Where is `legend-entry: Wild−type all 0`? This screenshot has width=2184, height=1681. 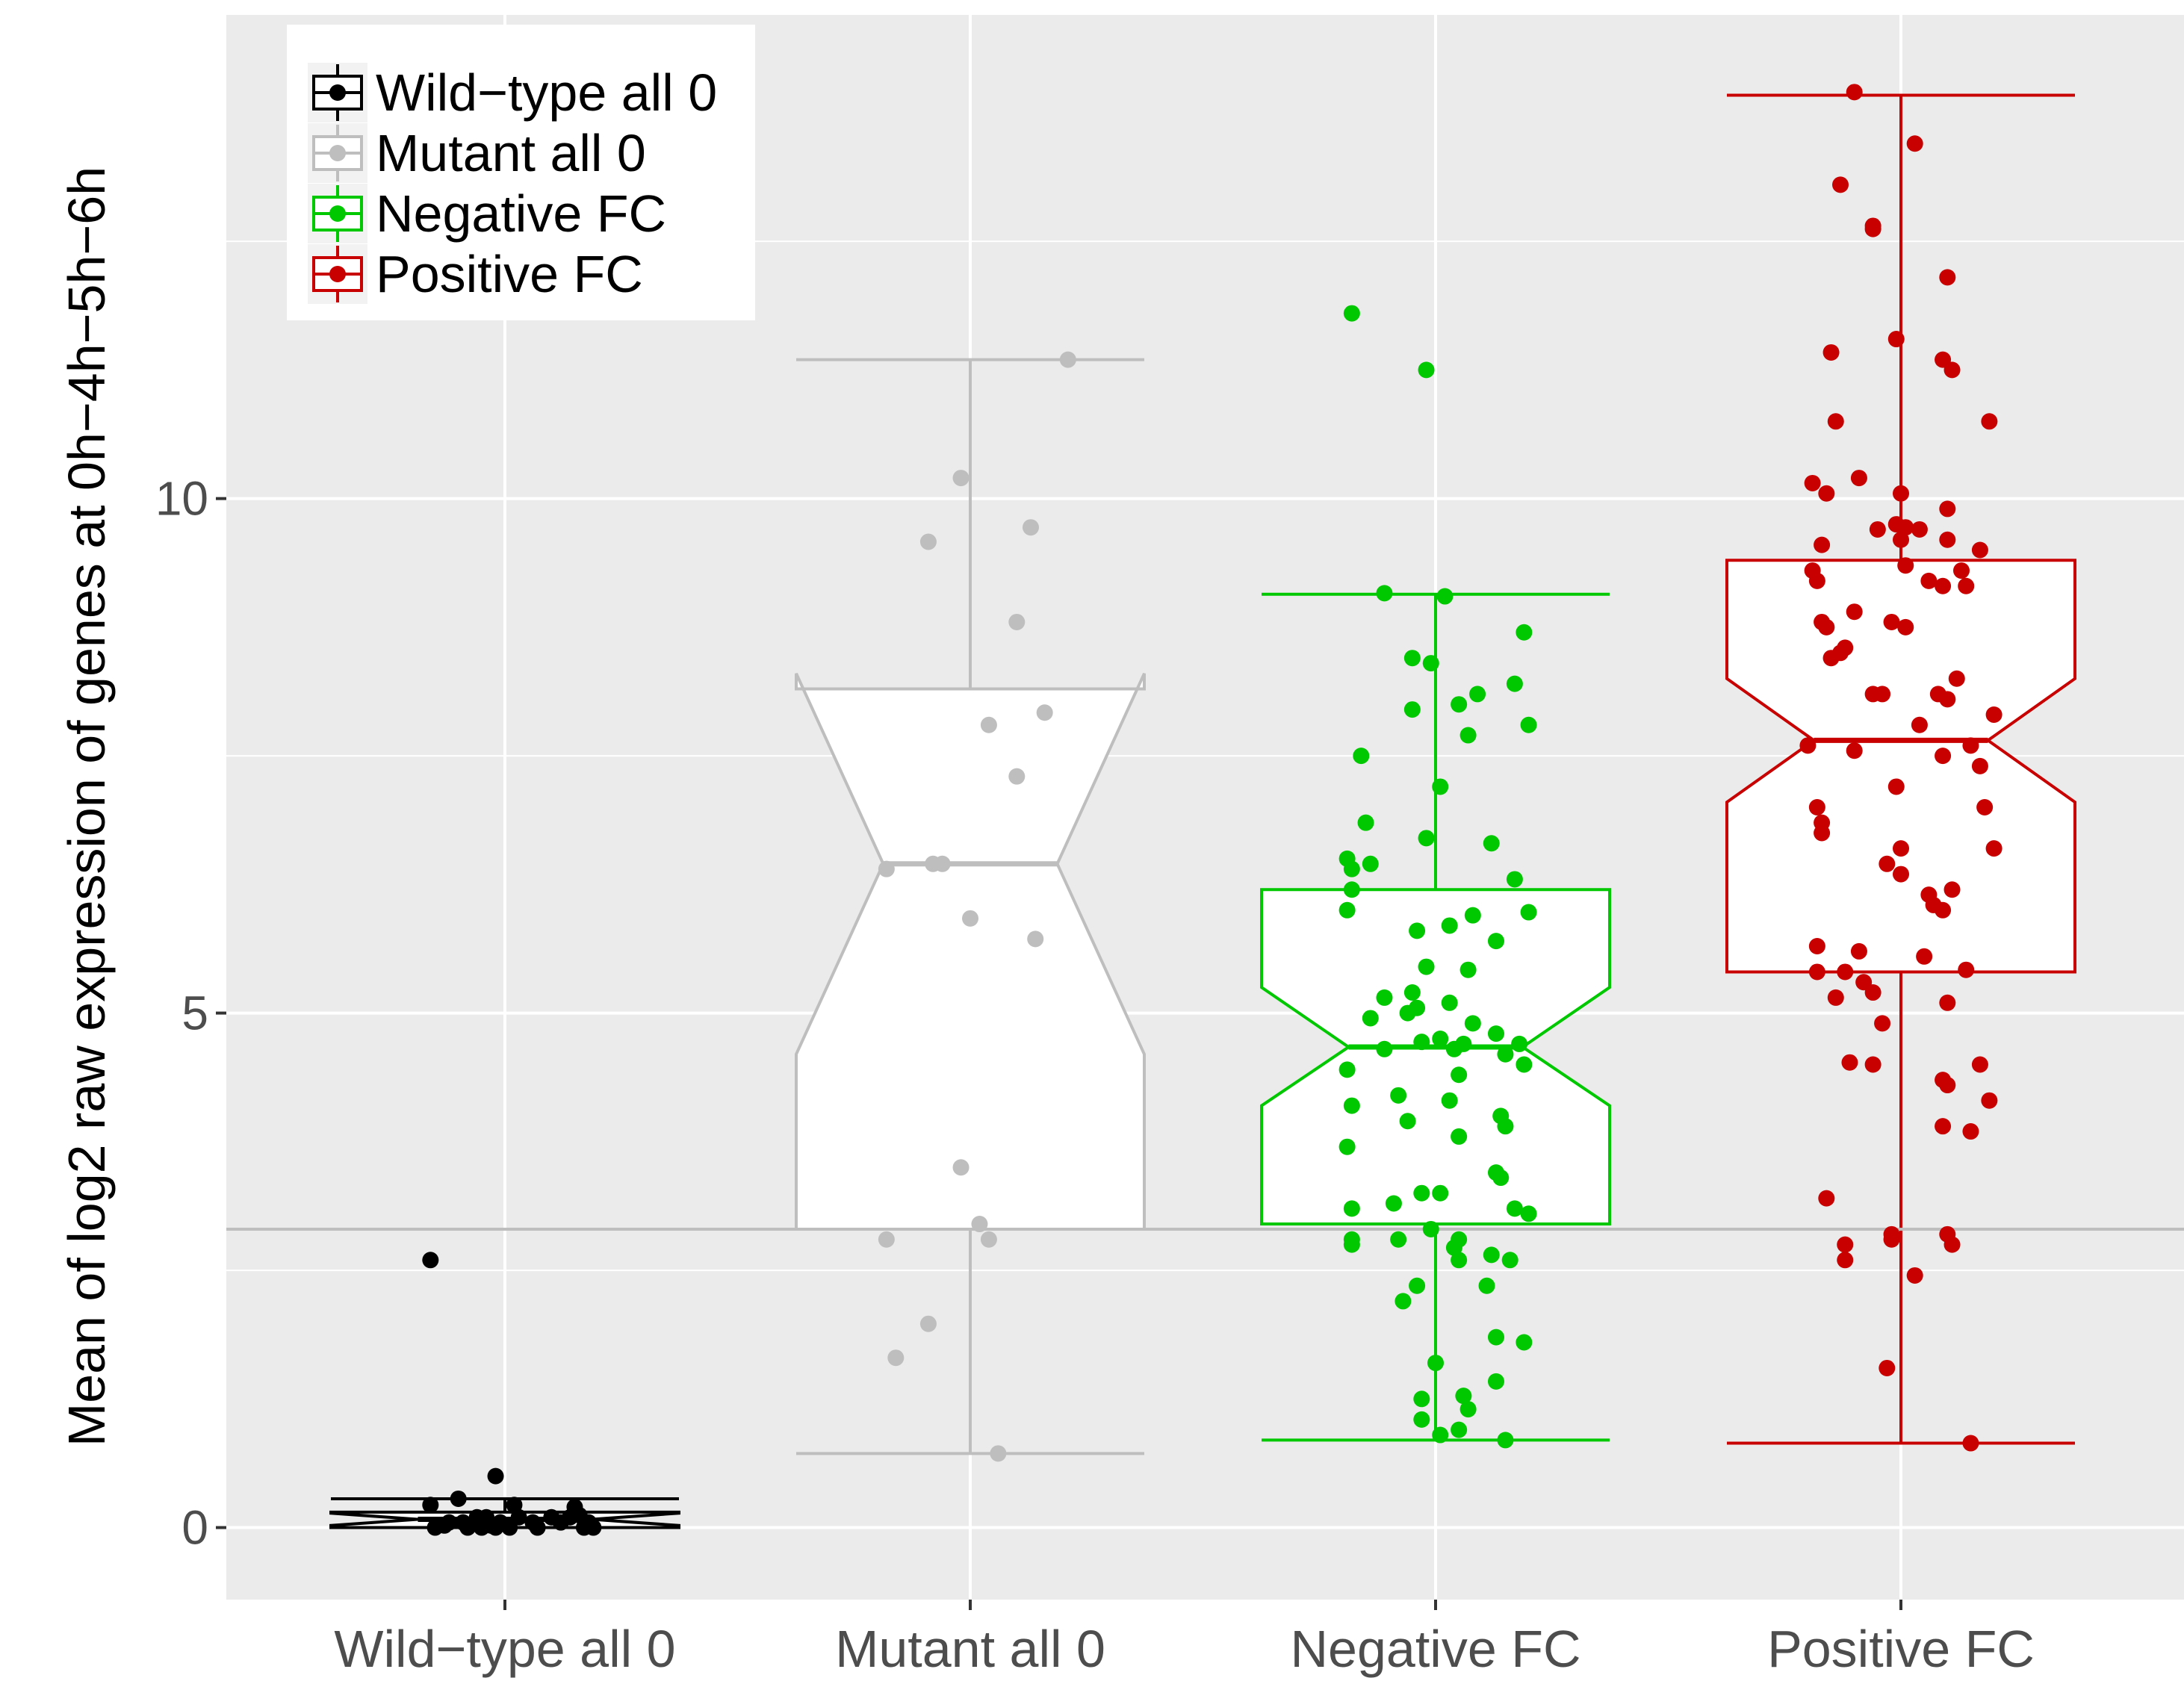
legend-entry: Wild−type all 0 is located at coordinates (512, 92).